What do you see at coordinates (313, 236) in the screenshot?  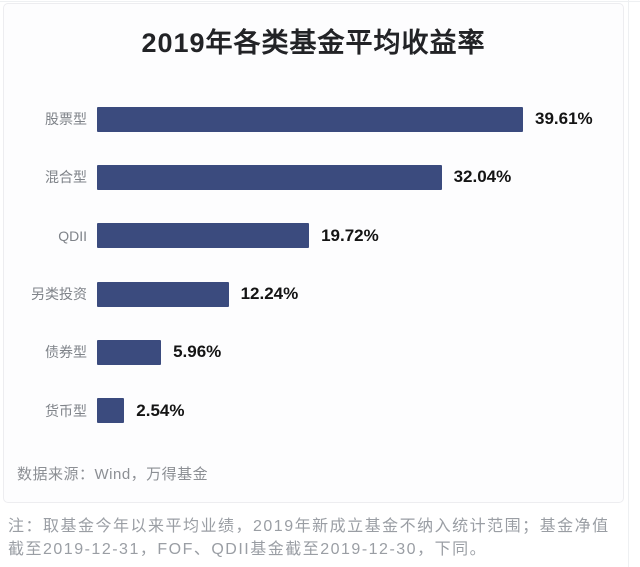 I see `chart-row: QDII 19.72%` at bounding box center [313, 236].